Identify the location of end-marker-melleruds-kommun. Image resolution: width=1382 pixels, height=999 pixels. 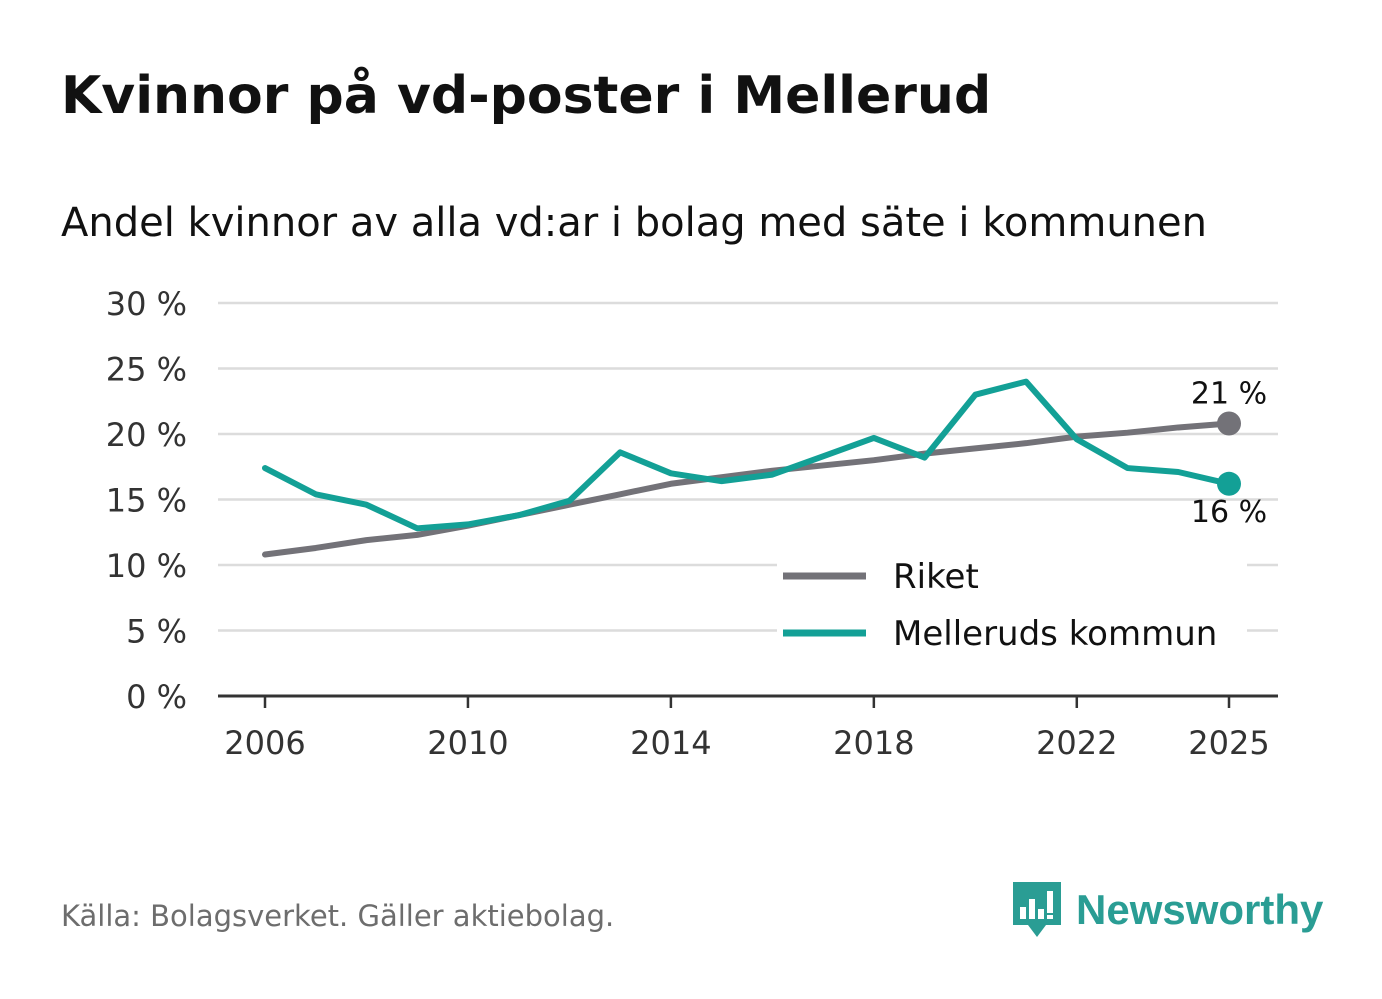
(1229, 483).